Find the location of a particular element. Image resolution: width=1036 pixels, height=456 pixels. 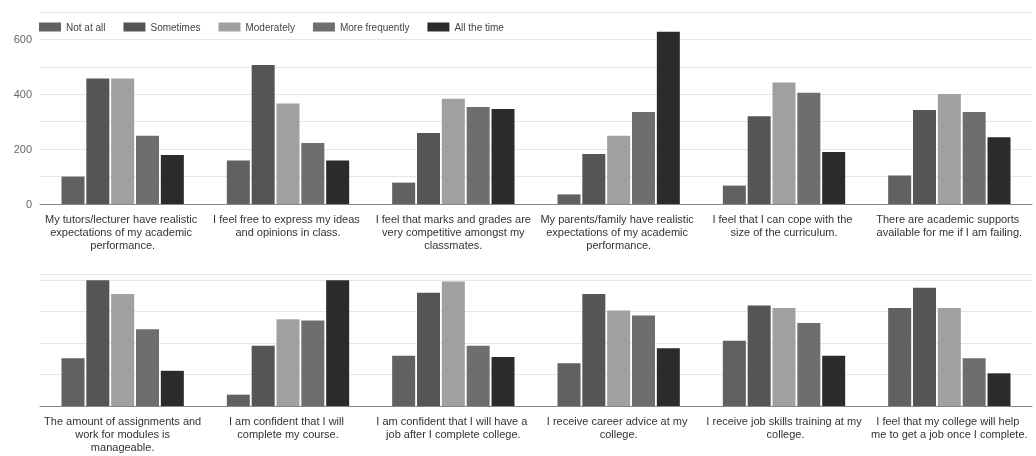

x-tick-label: I am confident that I will complete my course. is located at coordinates (288, 427).